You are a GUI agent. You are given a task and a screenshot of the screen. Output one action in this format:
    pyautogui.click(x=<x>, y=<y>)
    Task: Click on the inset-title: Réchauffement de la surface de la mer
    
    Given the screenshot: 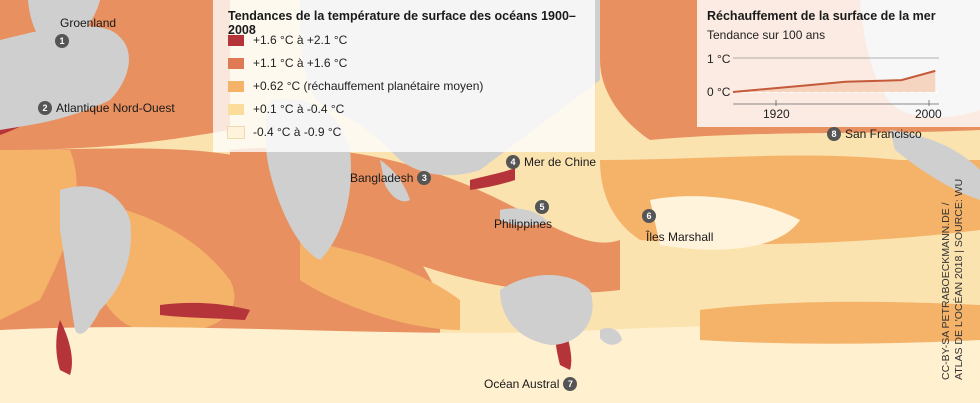 What is the action you would take?
    pyautogui.click(x=821, y=16)
    